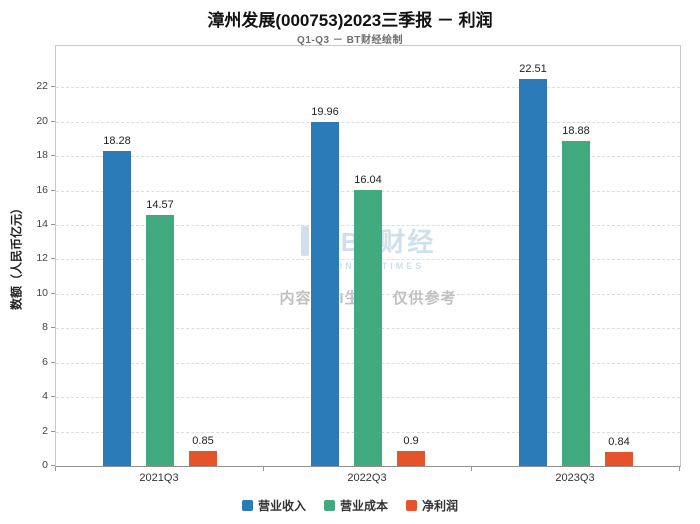  Describe the element at coordinates (575, 478) in the screenshot. I see `x-tick-label: 2023Q3` at that location.